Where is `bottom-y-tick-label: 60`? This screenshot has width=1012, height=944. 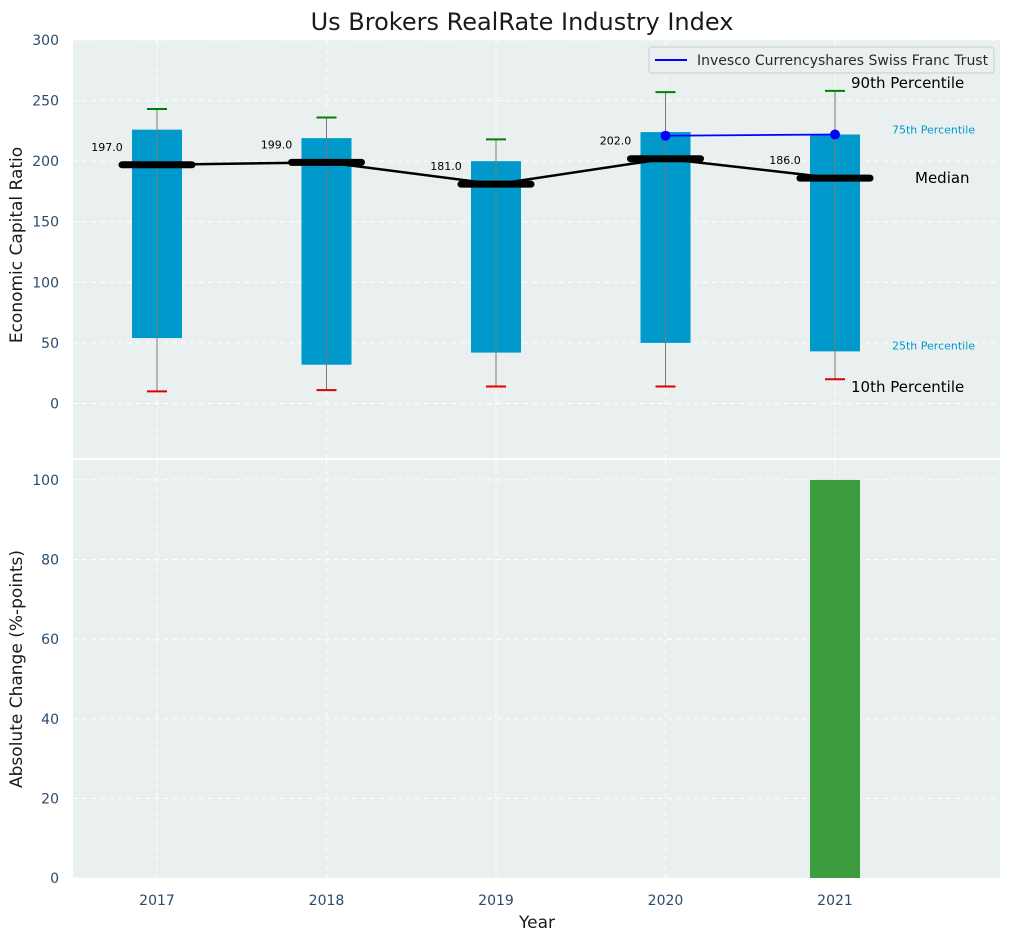 bottom-y-tick-label: 60 is located at coordinates (50, 640).